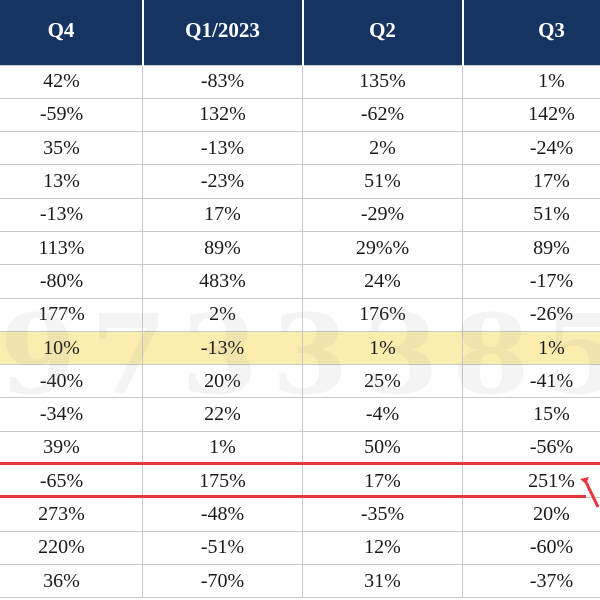  I want to click on cell-q1-2023: 22%, so click(222, 414).